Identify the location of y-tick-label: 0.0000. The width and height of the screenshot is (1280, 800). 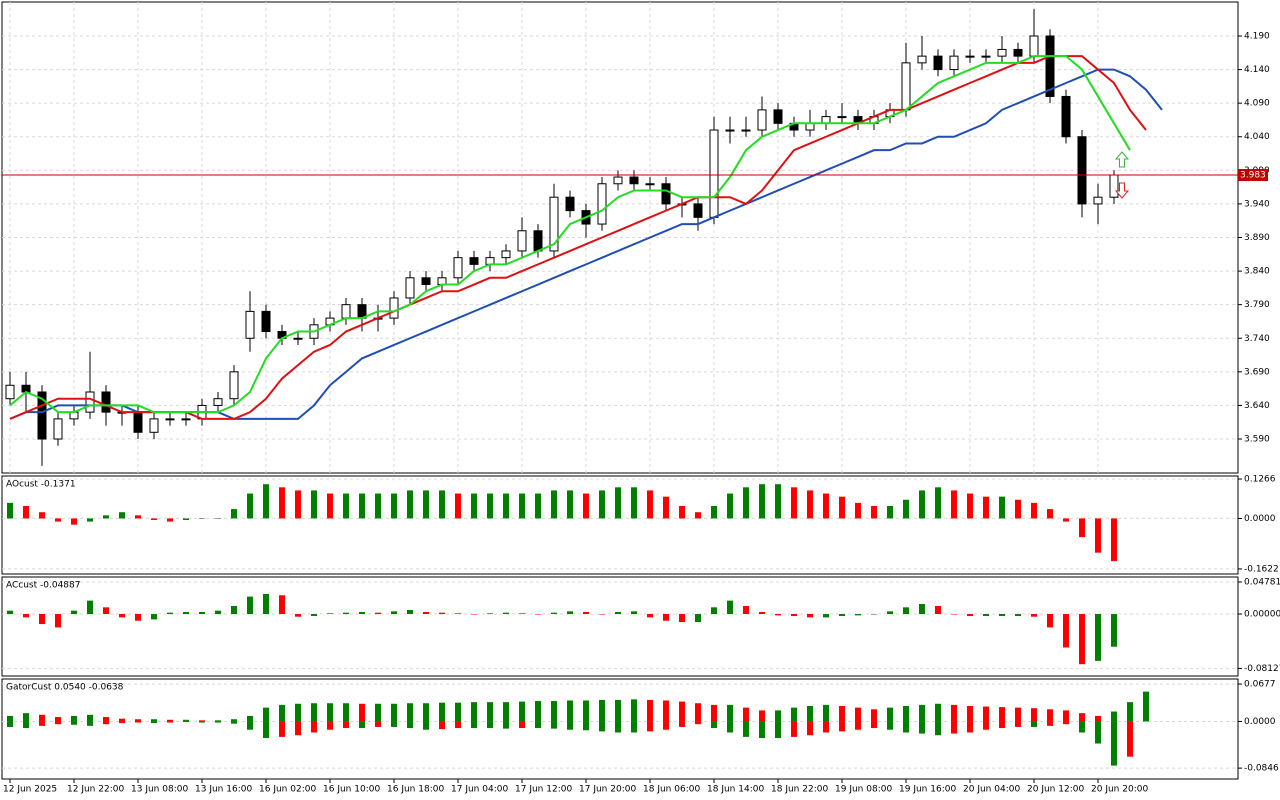
(1260, 519).